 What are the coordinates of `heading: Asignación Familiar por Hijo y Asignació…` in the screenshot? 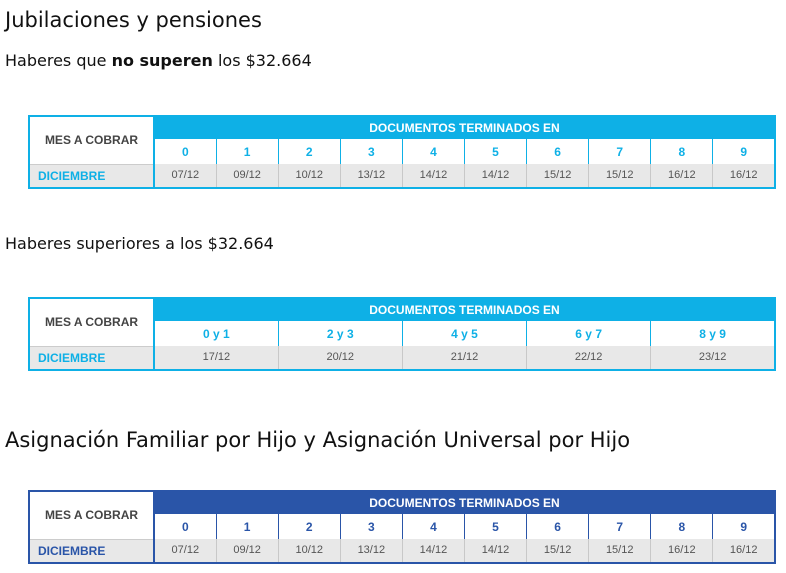 It's located at (318, 440).